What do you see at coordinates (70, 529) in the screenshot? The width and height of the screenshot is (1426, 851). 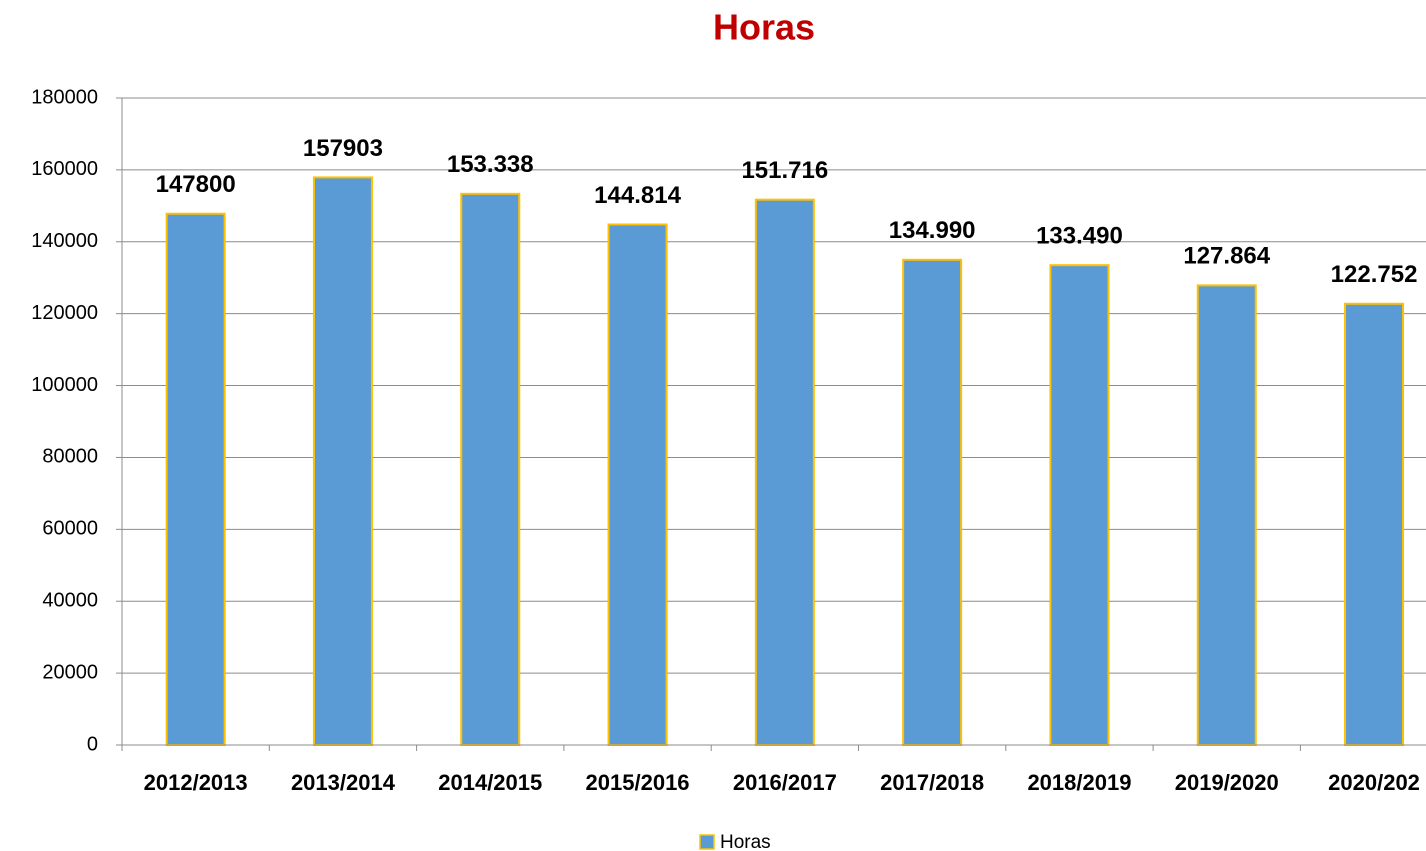 I see `y-tick-label: 60000` at bounding box center [70, 529].